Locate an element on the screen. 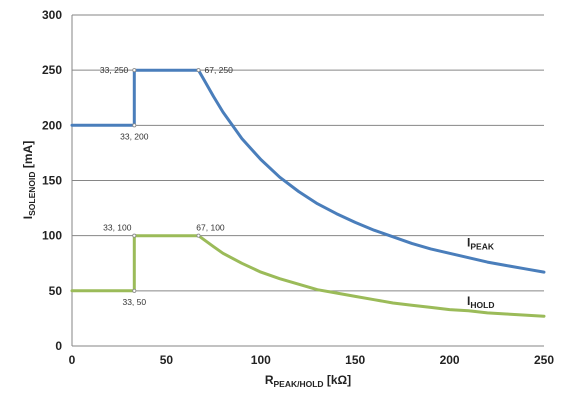 The height and width of the screenshot is (404, 570). y-tick-label: 200 is located at coordinates (52, 125).